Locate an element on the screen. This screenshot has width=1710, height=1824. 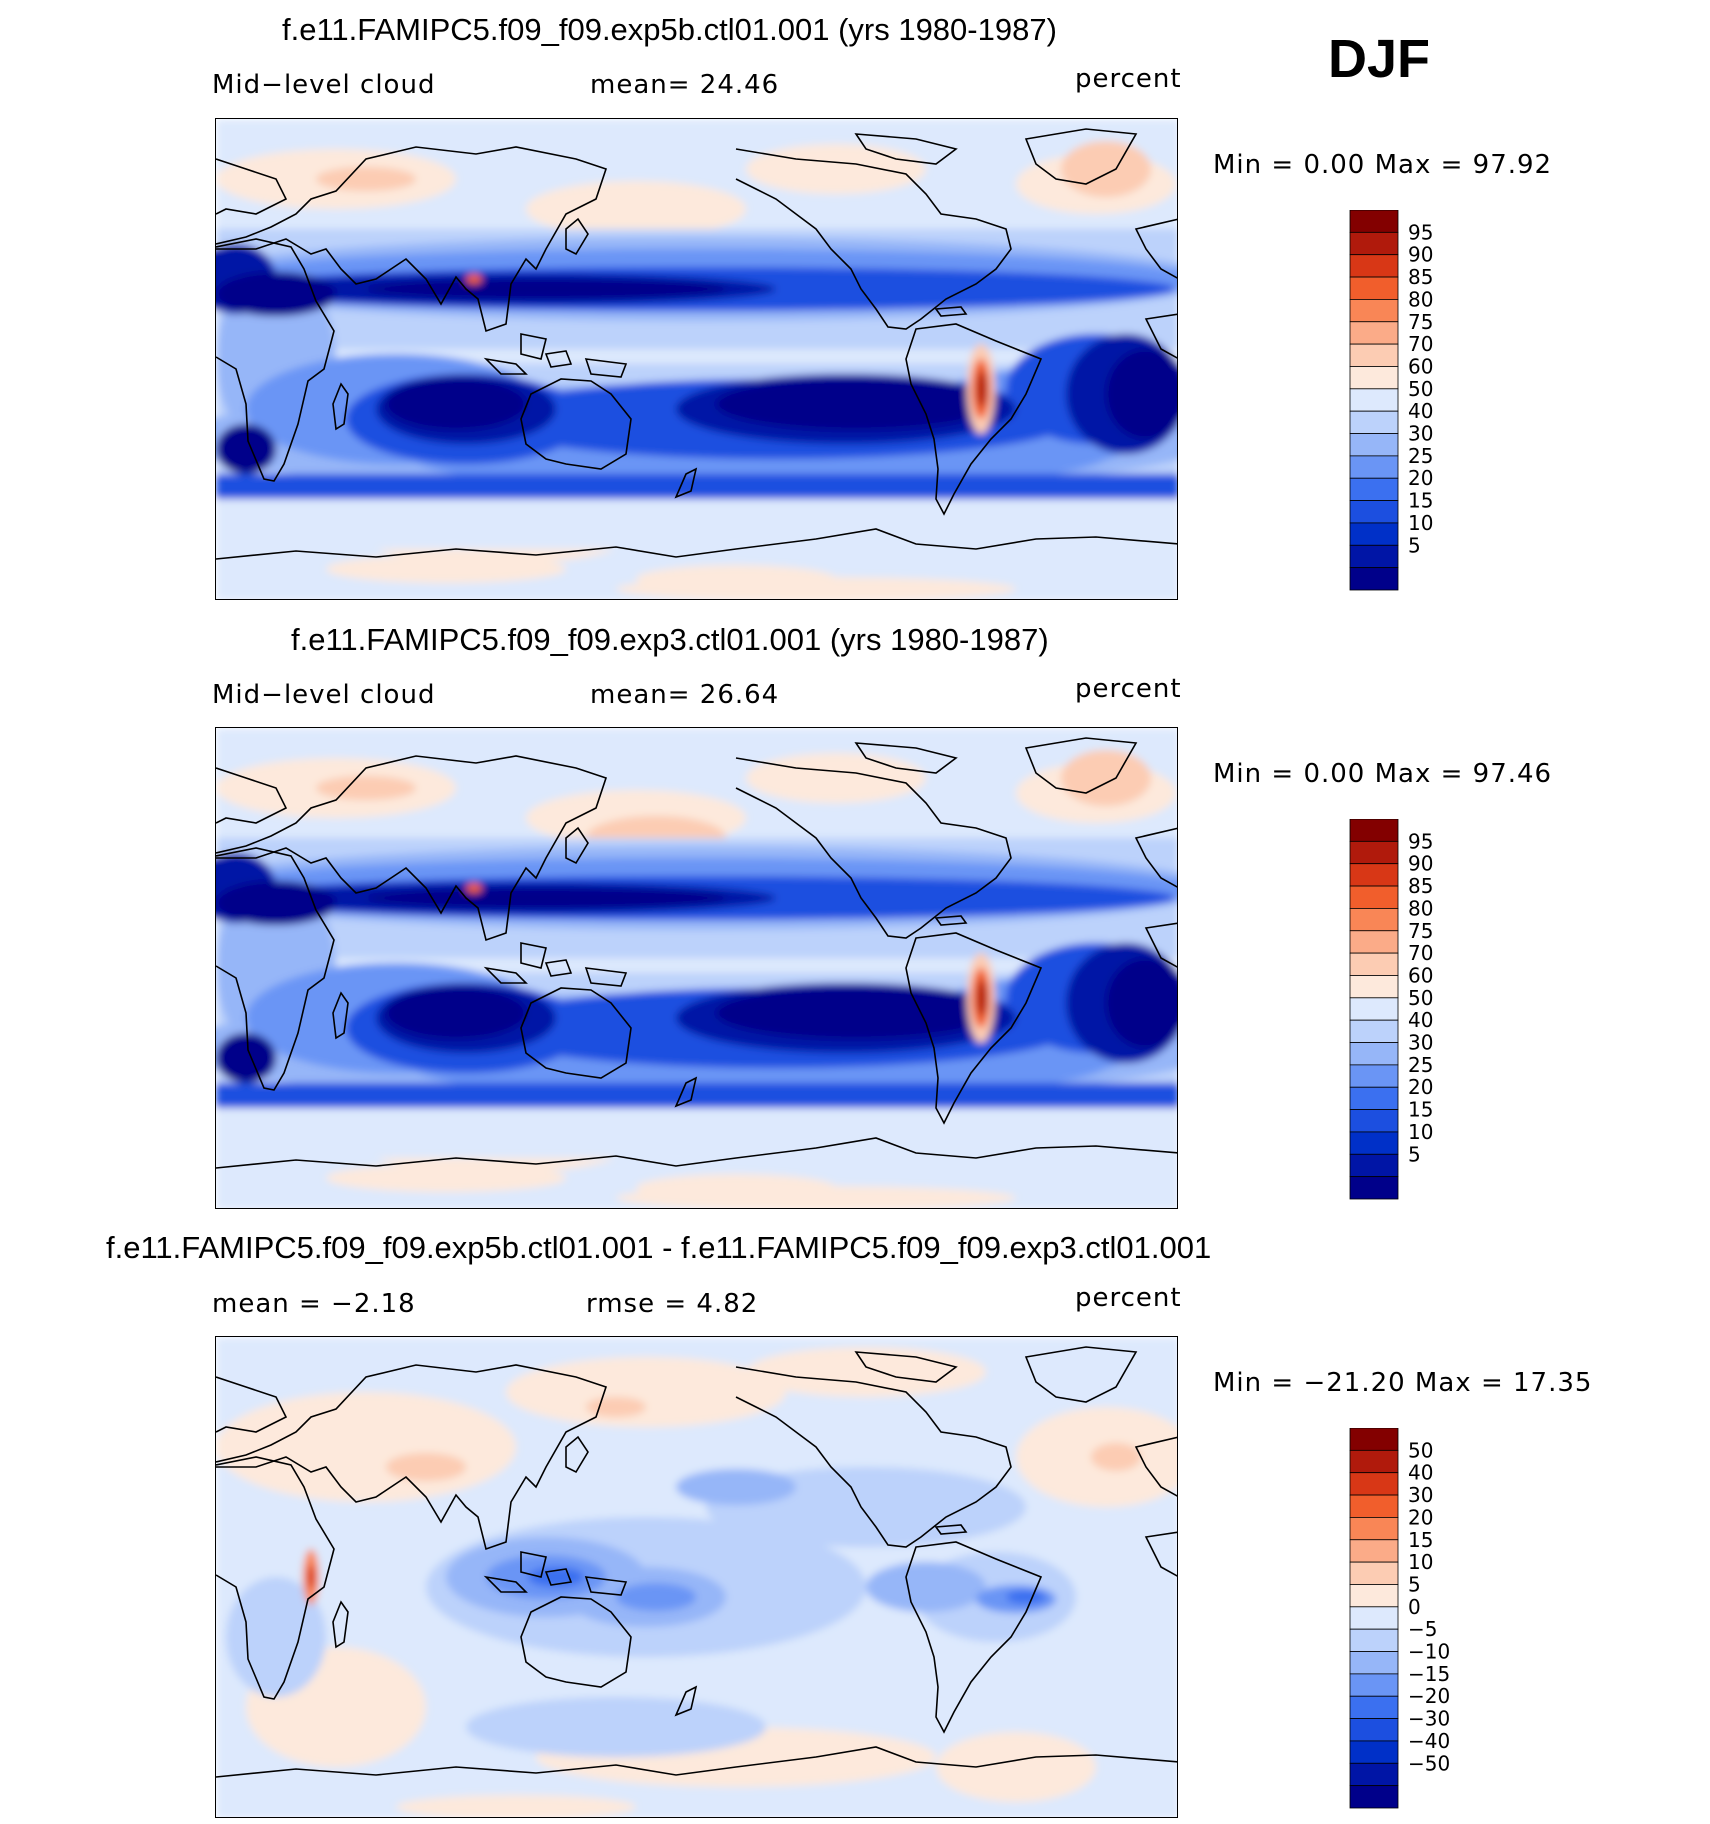
map-difference is located at coordinates (696, 1577).